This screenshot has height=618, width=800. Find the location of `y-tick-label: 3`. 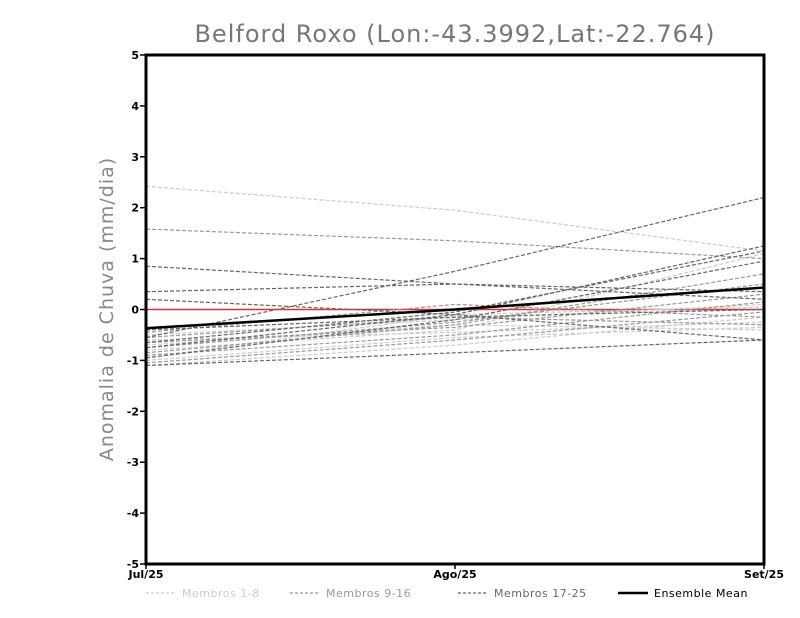

y-tick-label: 3 is located at coordinates (135, 157).